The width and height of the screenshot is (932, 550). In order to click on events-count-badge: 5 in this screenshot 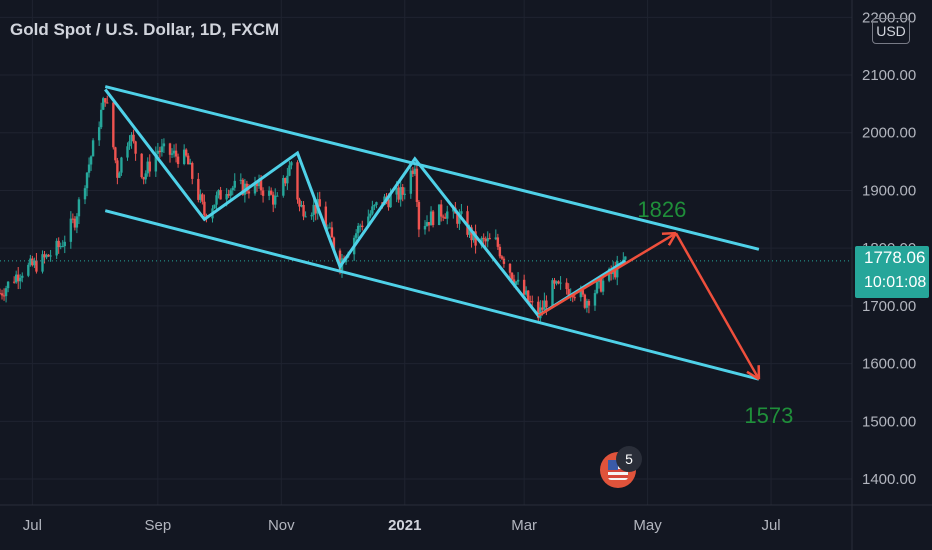, I will do `click(629, 459)`.